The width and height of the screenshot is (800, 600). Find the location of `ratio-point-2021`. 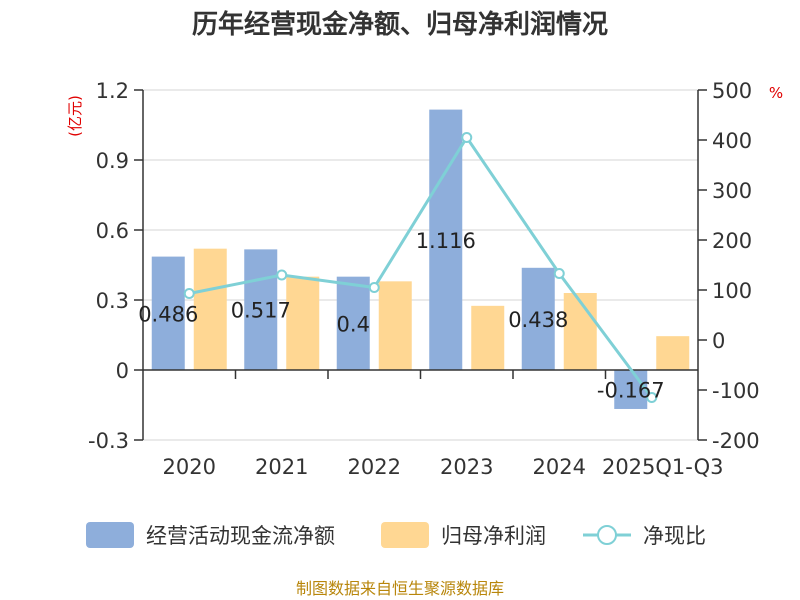

ratio-point-2021 is located at coordinates (282, 275).